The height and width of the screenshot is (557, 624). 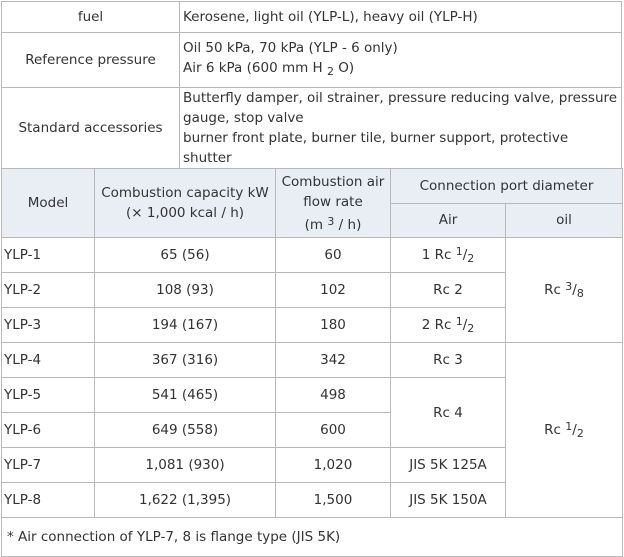 What do you see at coordinates (48, 395) in the screenshot?
I see `model-cell: YLP-5` at bounding box center [48, 395].